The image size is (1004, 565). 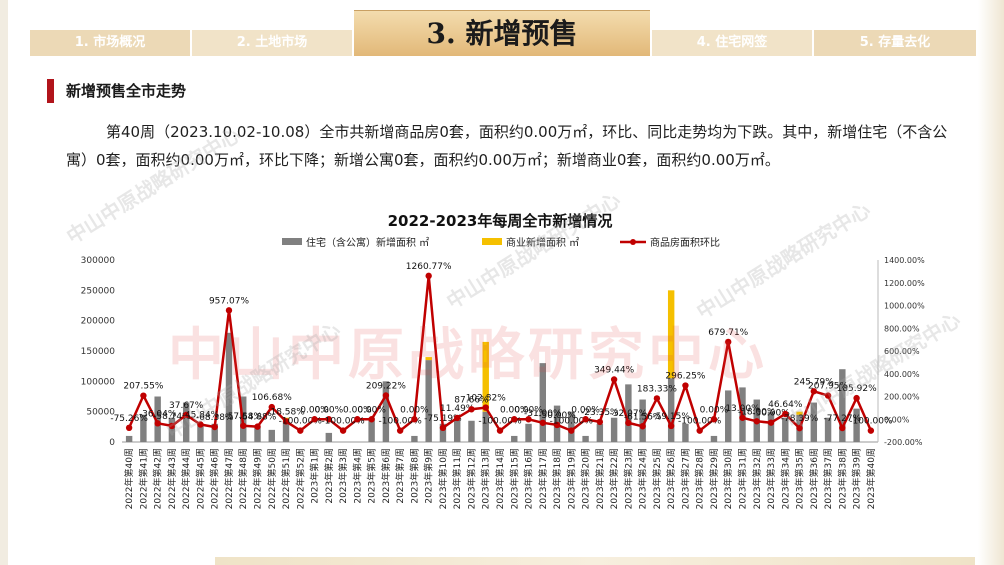 What do you see at coordinates (904, 283) in the screenshot?
I see `y-right-tick-label: 1200.00%` at bounding box center [904, 283].